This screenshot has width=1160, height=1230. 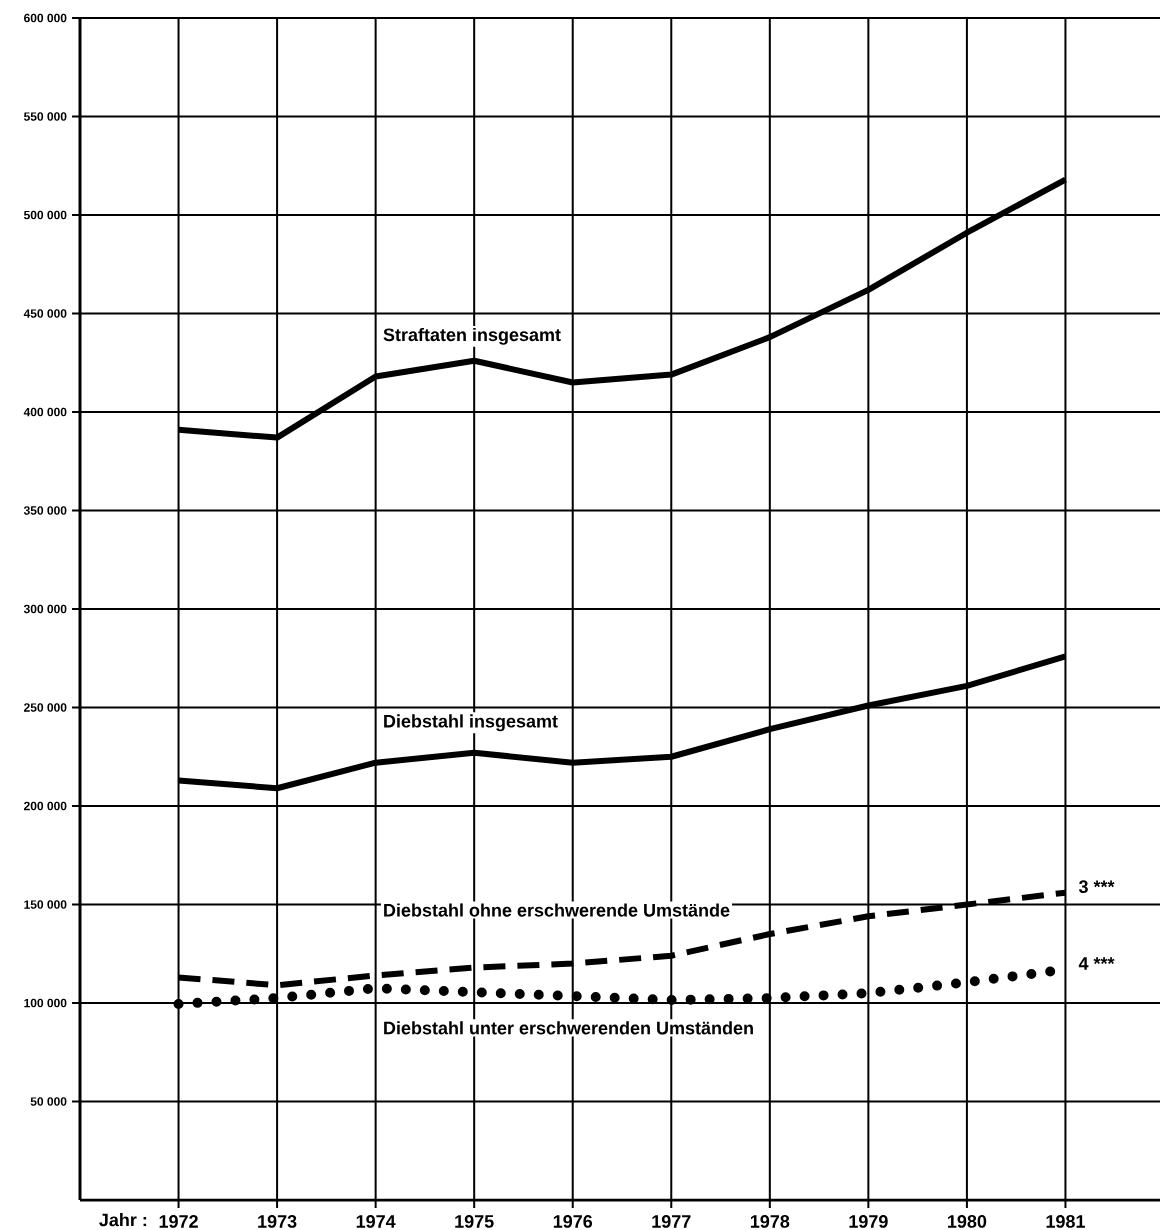 What do you see at coordinates (277, 1221) in the screenshot?
I see `x-tick-label: 1973` at bounding box center [277, 1221].